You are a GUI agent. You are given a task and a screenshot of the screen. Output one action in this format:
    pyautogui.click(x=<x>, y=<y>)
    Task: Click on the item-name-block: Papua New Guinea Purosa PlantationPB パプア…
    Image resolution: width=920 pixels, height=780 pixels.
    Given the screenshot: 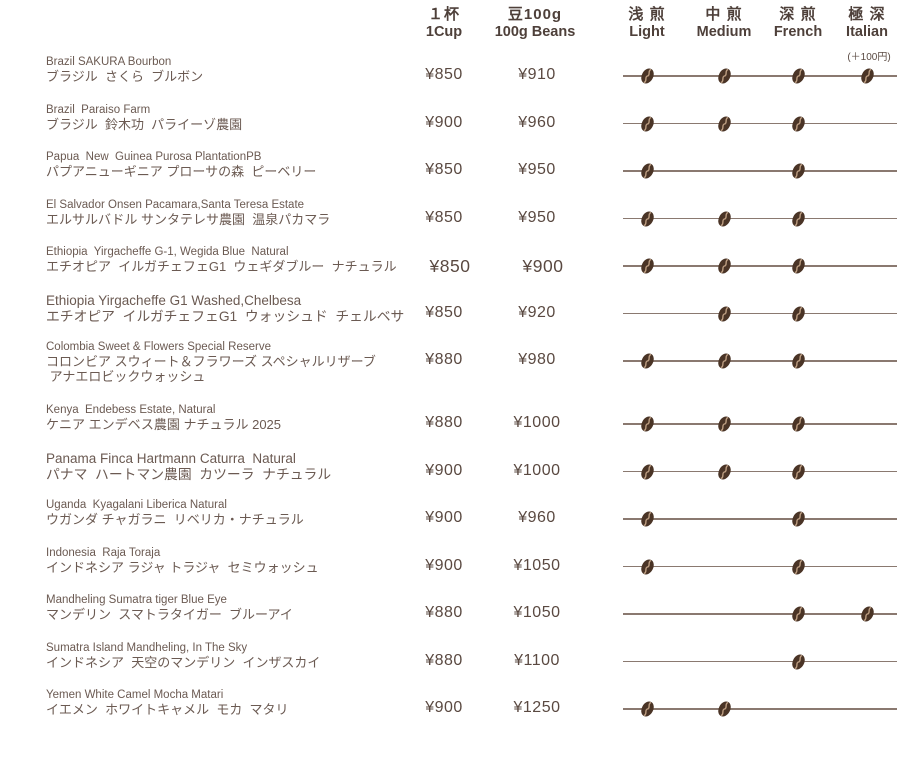 What is the action you would take?
    pyautogui.click(x=181, y=164)
    